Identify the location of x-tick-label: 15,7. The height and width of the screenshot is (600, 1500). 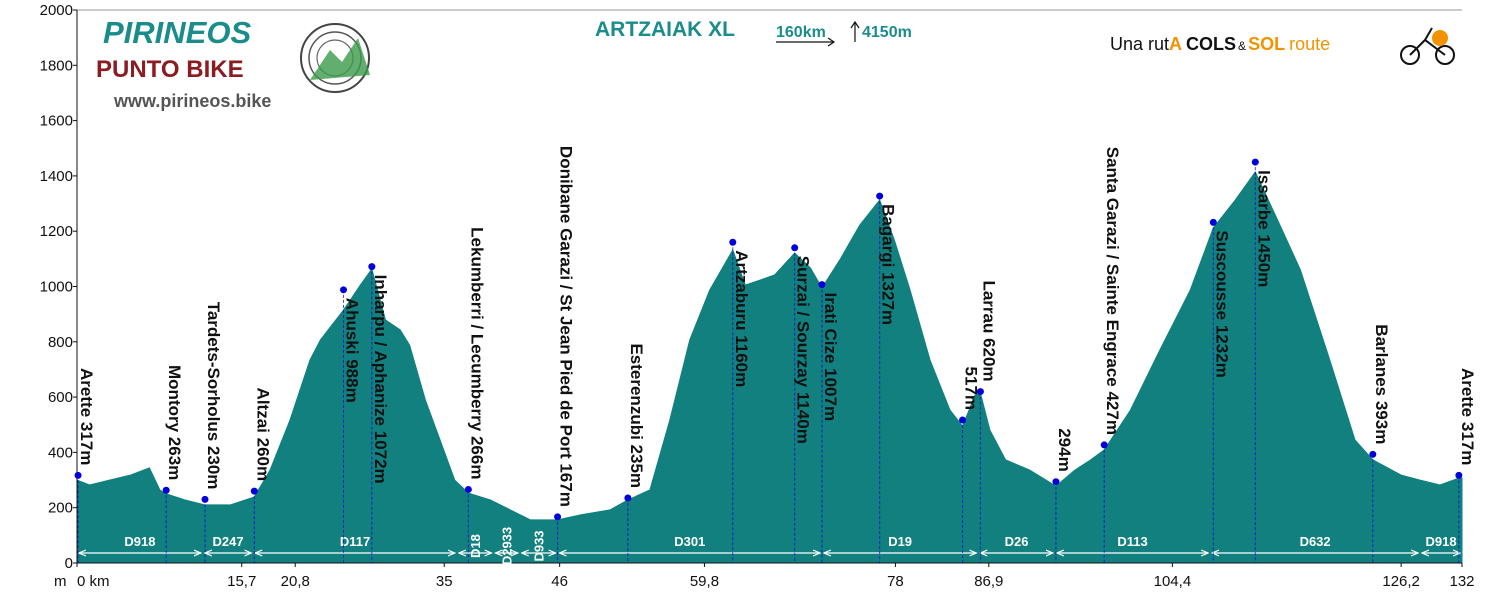
(241, 581).